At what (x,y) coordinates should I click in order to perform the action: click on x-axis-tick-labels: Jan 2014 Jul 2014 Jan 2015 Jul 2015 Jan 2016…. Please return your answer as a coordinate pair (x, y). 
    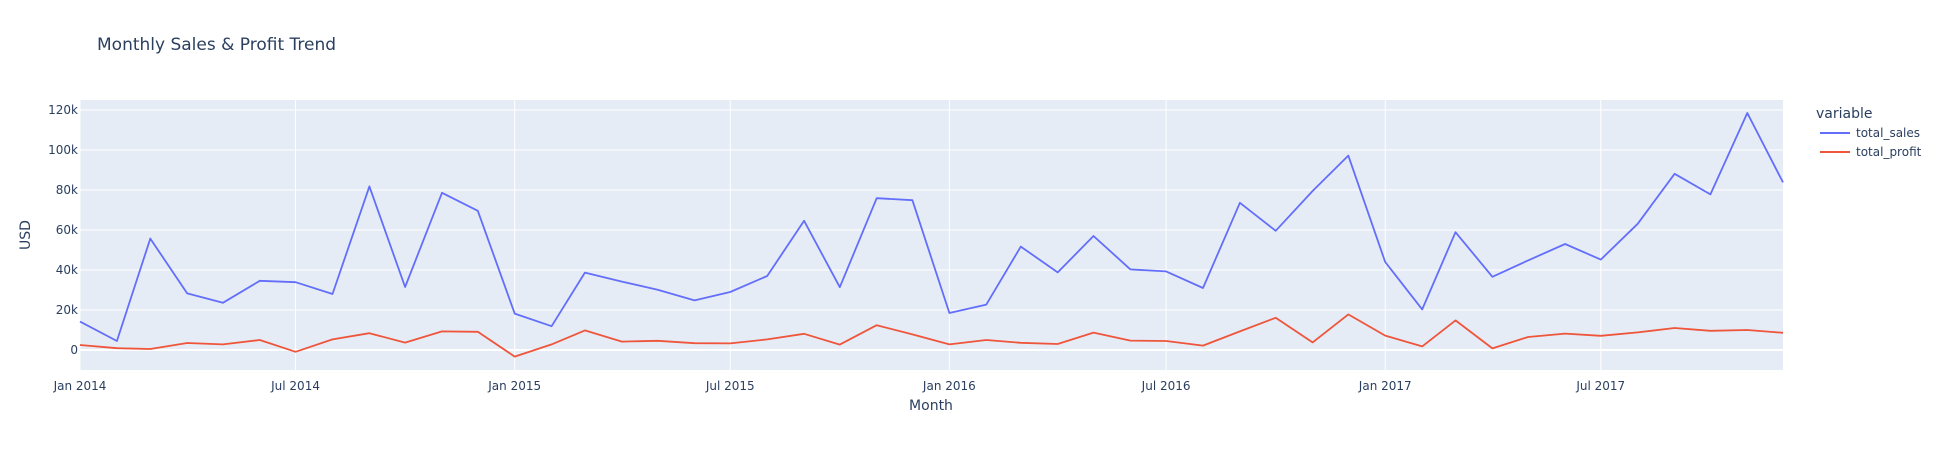
    Looking at the image, I should click on (839, 386).